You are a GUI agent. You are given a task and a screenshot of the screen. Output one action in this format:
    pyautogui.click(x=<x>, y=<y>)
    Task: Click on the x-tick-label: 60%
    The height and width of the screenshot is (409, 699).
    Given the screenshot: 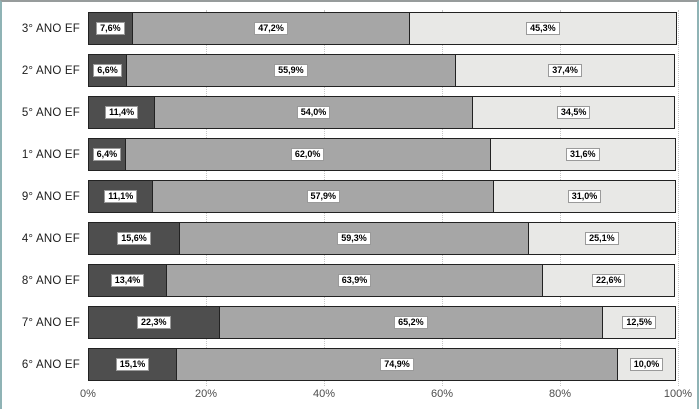 What is the action you would take?
    pyautogui.click(x=442, y=394)
    